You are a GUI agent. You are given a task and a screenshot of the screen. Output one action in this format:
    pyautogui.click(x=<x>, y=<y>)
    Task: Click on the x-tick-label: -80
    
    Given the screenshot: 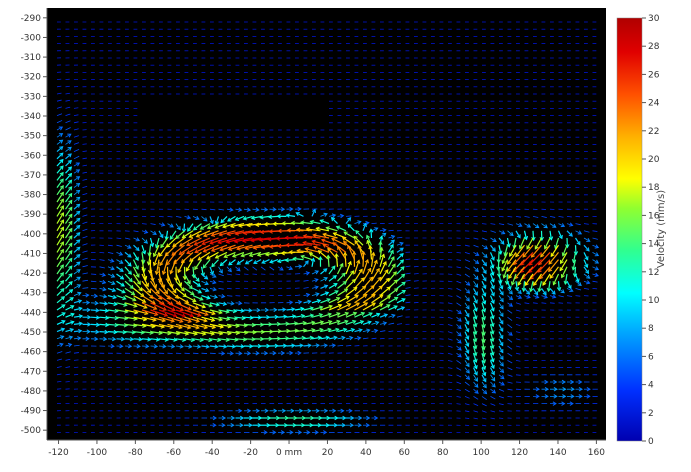 What is the action you would take?
    pyautogui.click(x=135, y=453)
    